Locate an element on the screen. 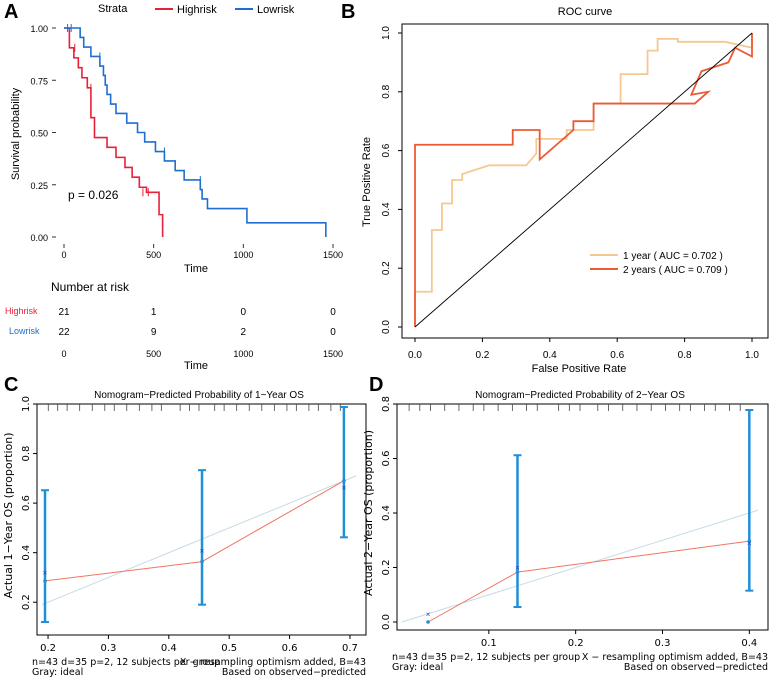  cal-xtick-label: 0.1 is located at coordinates (489, 643).